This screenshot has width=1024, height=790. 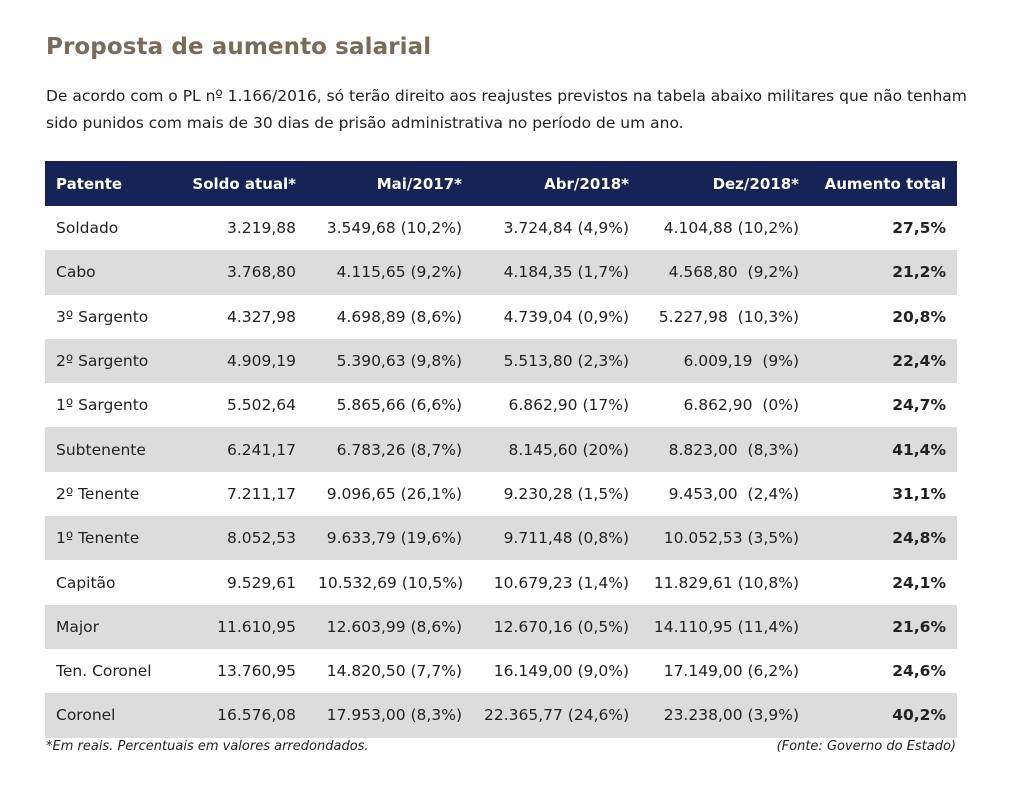 I want to click on cell-soldo-atual: 3.219,88, so click(x=261, y=228).